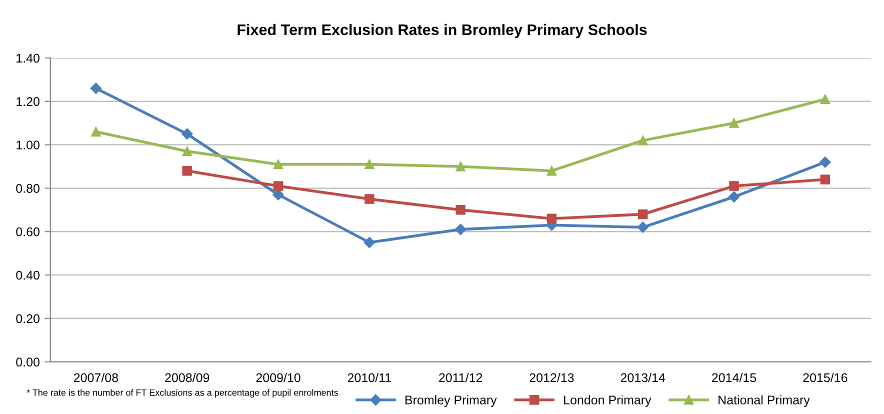 The image size is (884, 414). I want to click on x-tick-label: 2007/08, so click(96, 377).